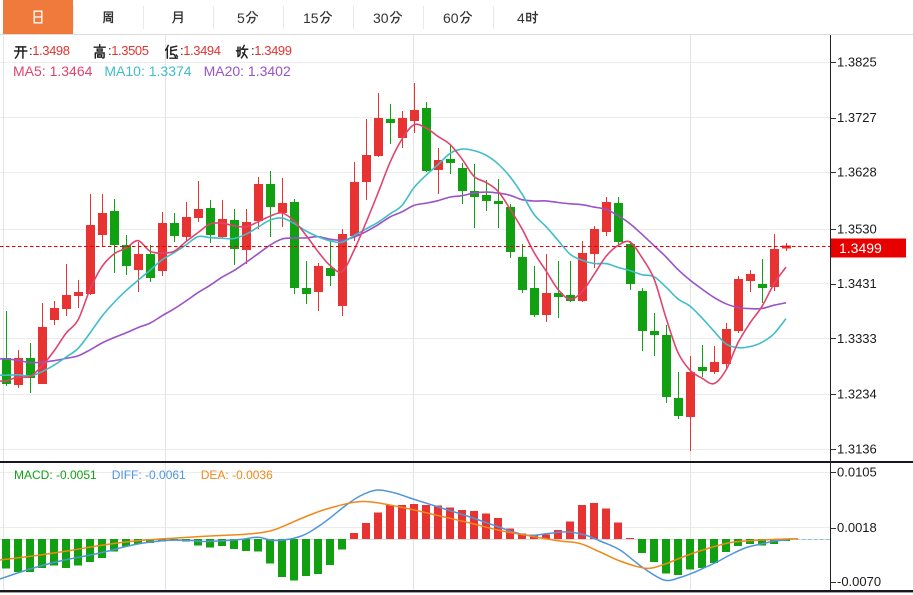 The height and width of the screenshot is (595, 913). I want to click on svg-text: 1.3431, so click(857, 283).